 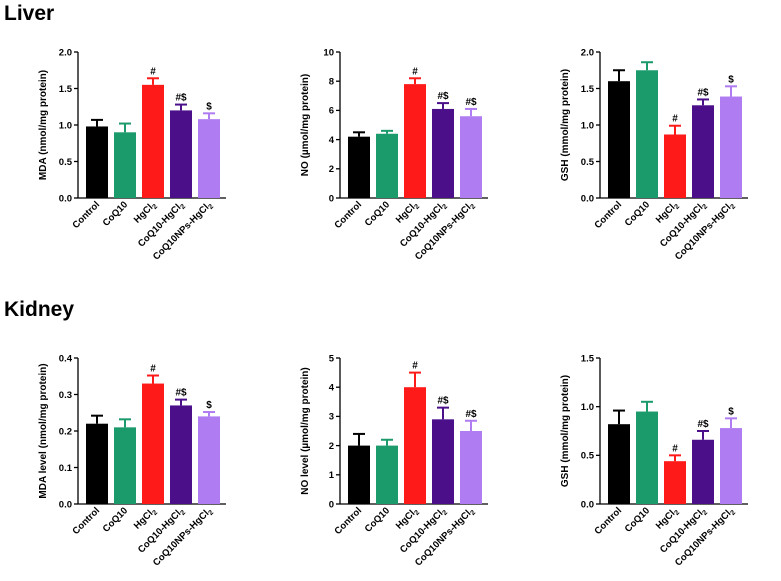 What do you see at coordinates (331, 111) in the screenshot?
I see `y-tick-label: 6` at bounding box center [331, 111].